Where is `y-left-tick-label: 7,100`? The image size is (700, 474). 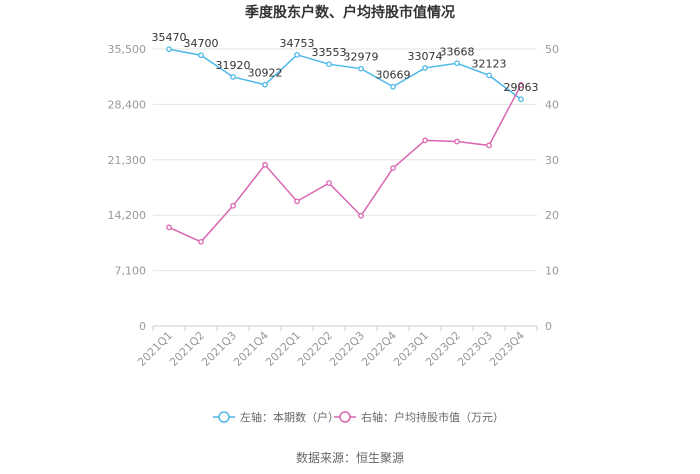
y-left-tick-label: 7,100 is located at coordinates (131, 271).